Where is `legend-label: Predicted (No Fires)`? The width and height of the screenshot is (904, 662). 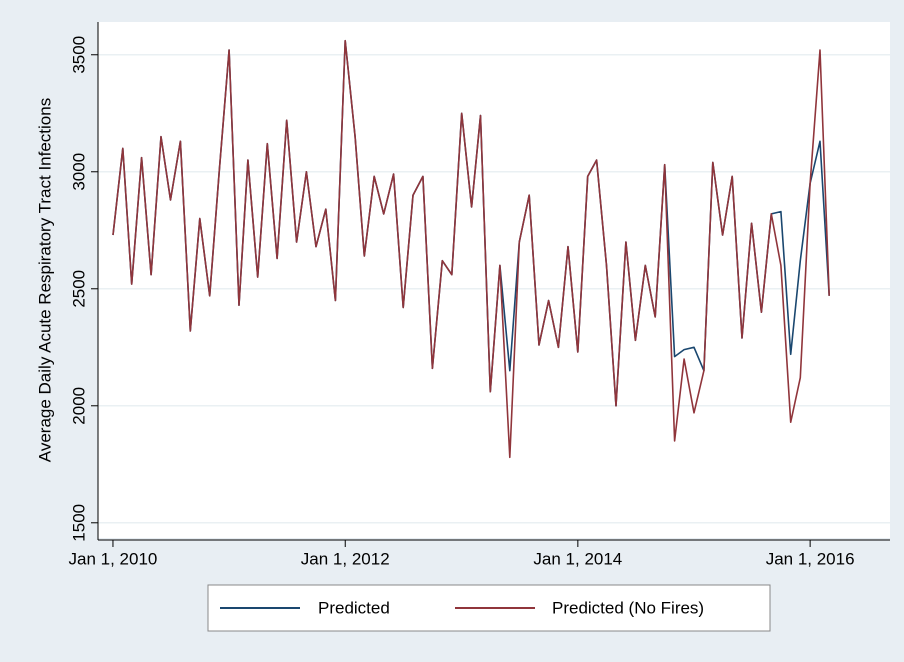 legend-label: Predicted (No Fires) is located at coordinates (628, 607).